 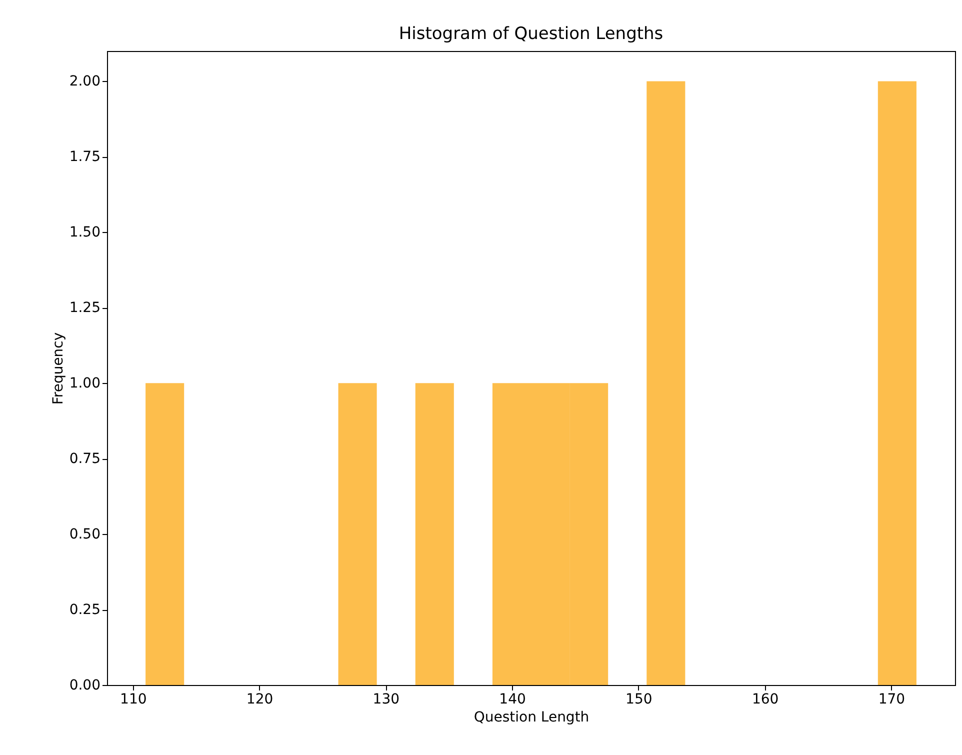 I want to click on x-tick-label: 130, so click(x=386, y=700).